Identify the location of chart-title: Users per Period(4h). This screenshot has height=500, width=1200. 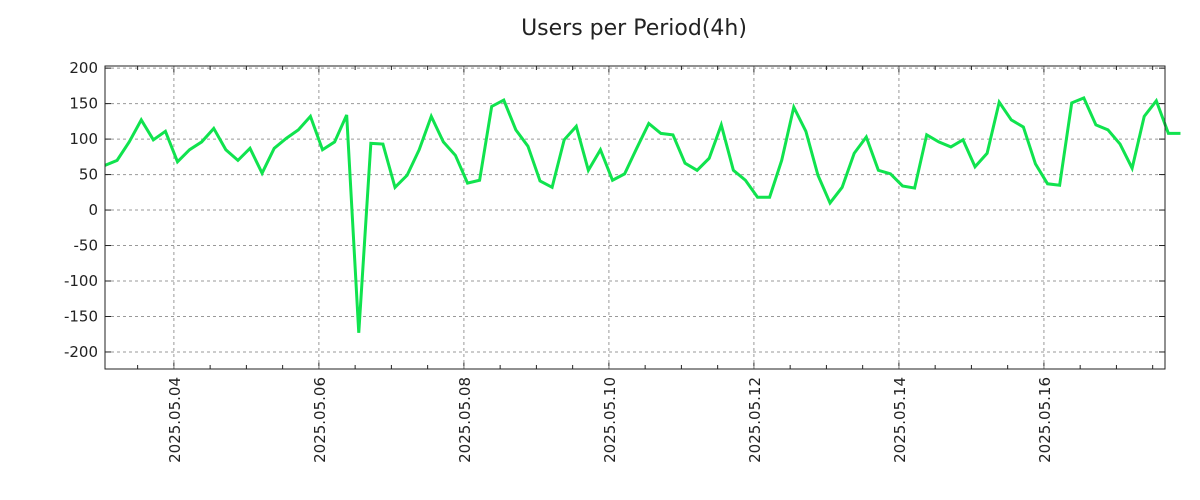
(634, 28).